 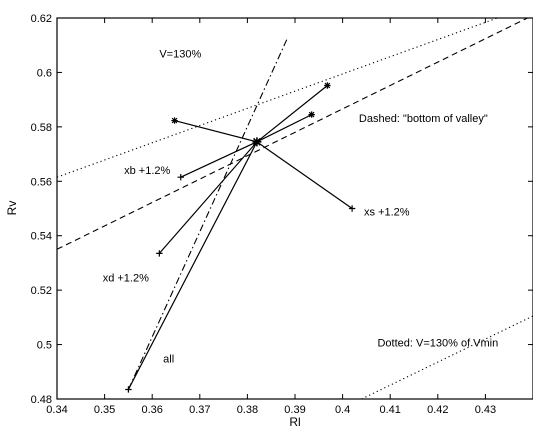 What do you see at coordinates (447, 357) in the screenshot?
I see `dotted-line` at bounding box center [447, 357].